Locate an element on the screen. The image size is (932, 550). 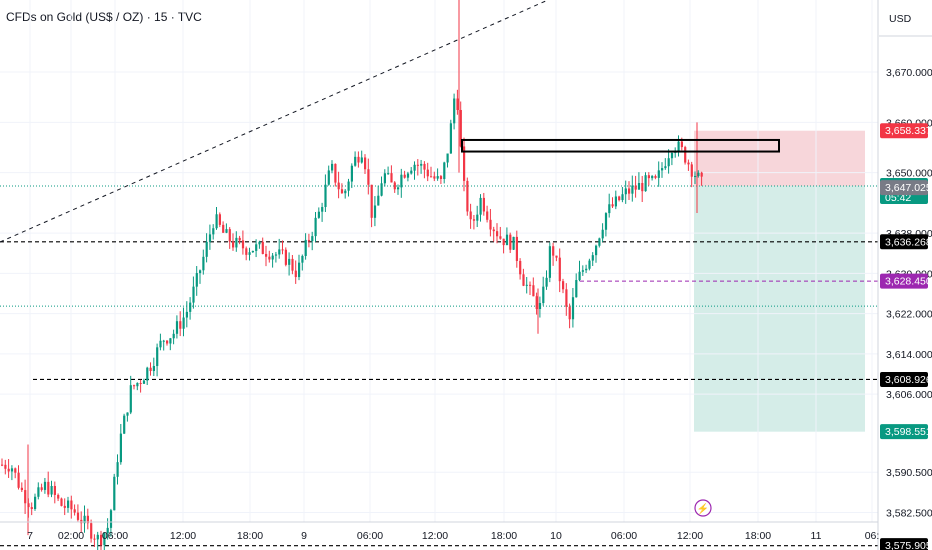
y-tick-label: 3,590.500 is located at coordinates (909, 473).